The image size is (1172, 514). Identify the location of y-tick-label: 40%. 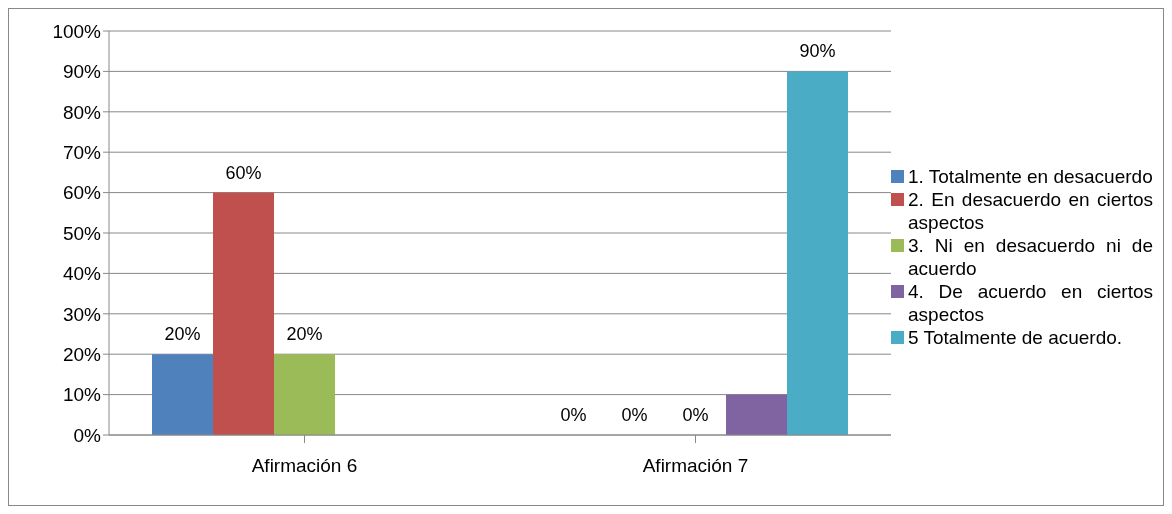
(82, 274).